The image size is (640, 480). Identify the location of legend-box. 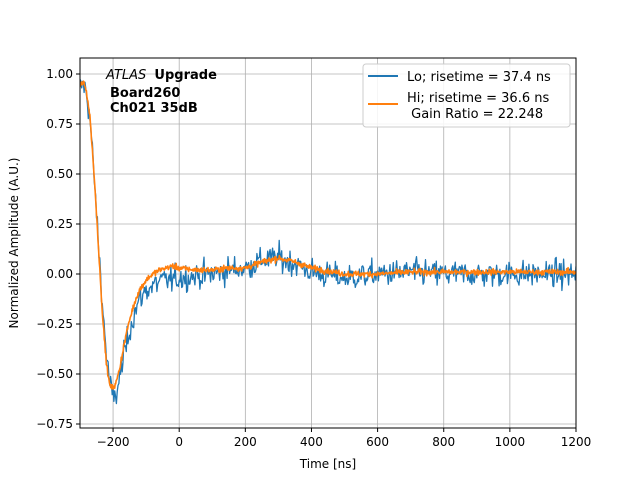
(466, 95).